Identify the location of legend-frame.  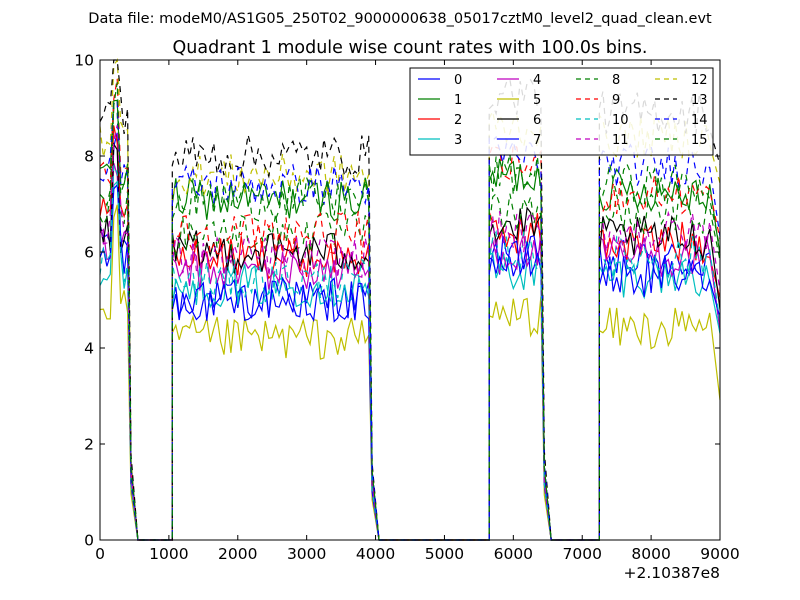
(561, 111).